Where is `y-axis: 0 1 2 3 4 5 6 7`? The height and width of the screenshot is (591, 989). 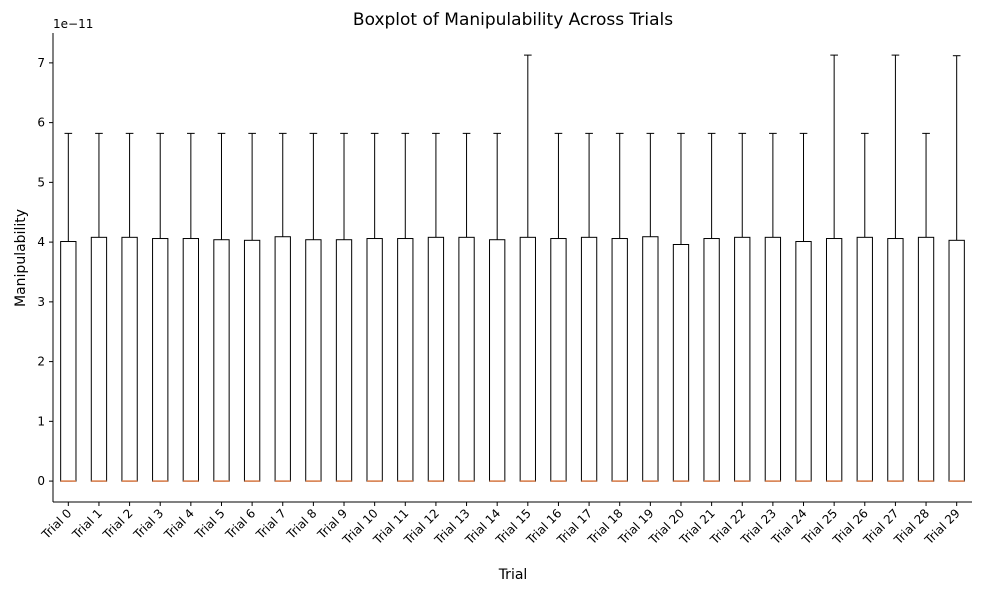
y-axis: 0 1 2 3 4 5 6 7 is located at coordinates (45, 267).